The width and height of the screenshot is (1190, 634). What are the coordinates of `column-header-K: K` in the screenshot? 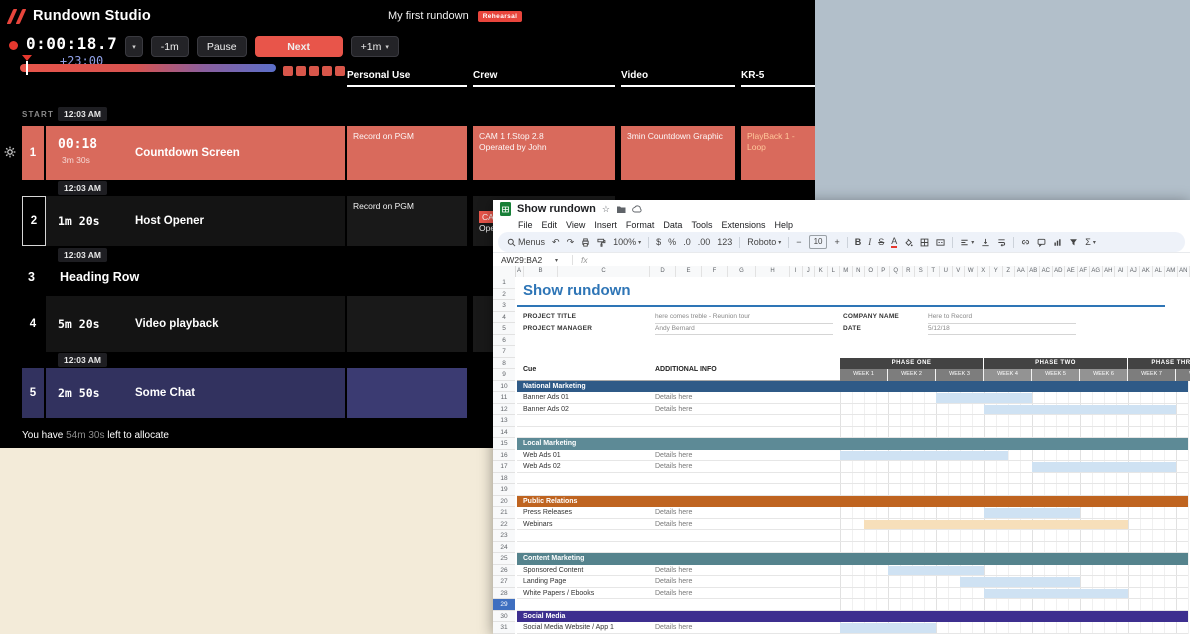 It's located at (821, 271).